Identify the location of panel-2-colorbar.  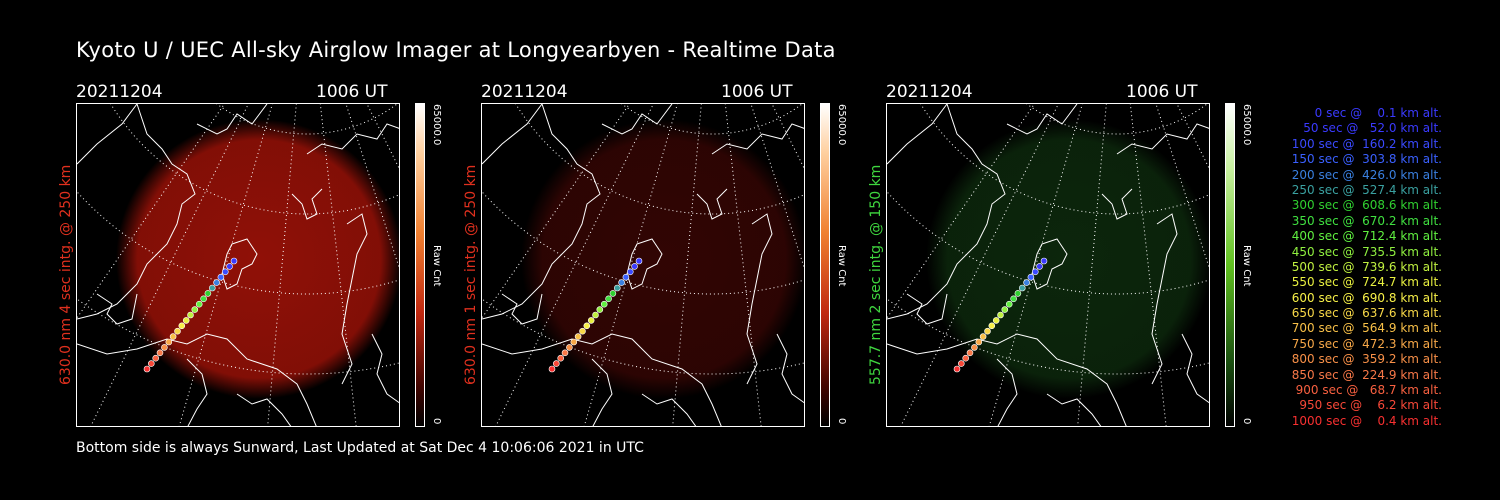
(825, 265).